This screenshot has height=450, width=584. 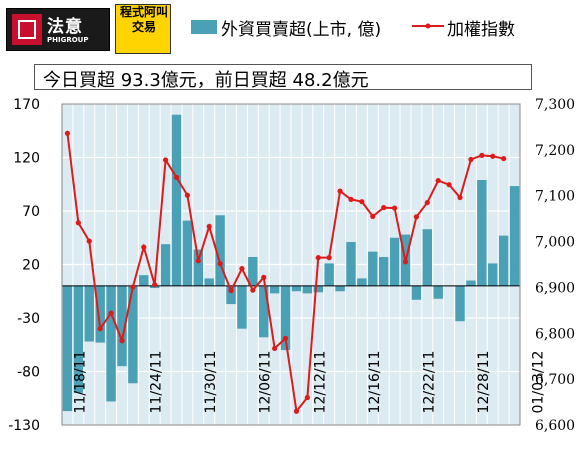 I want to click on y-right-tick-label: 7,300, so click(x=555, y=105).